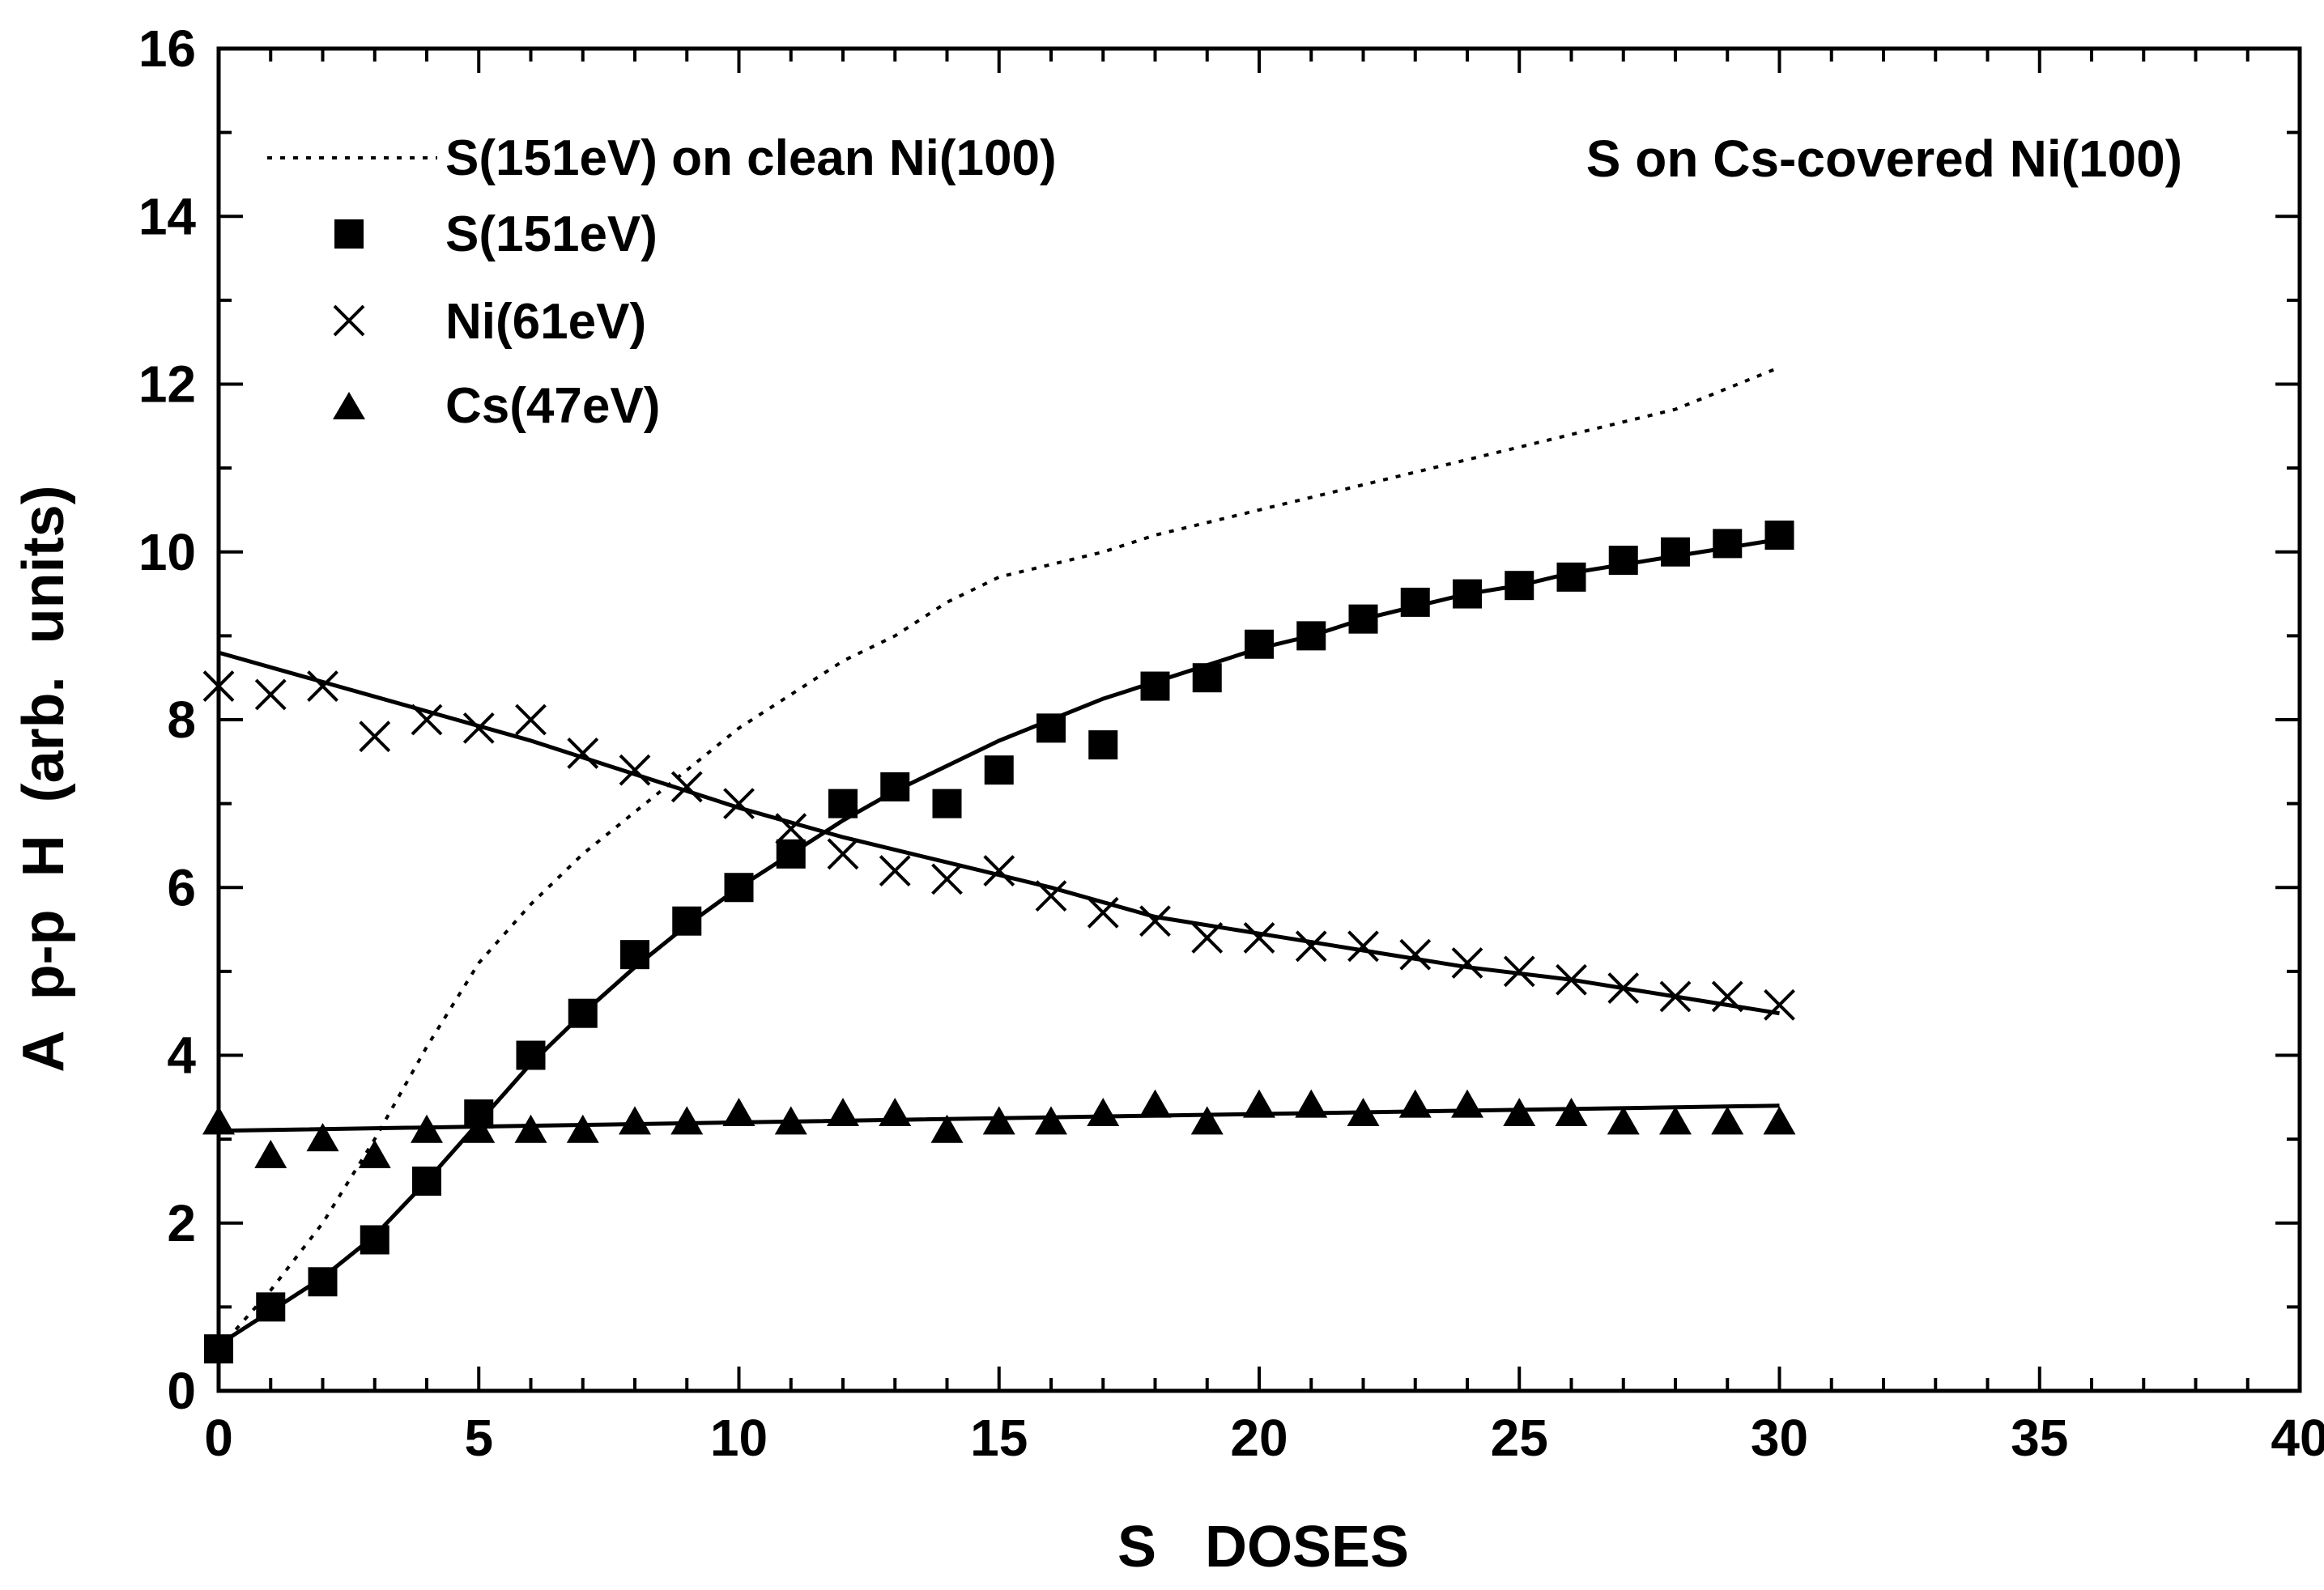 This screenshot has width=2324, height=1590. I want to click on x-tick-label: 10, so click(739, 1438).